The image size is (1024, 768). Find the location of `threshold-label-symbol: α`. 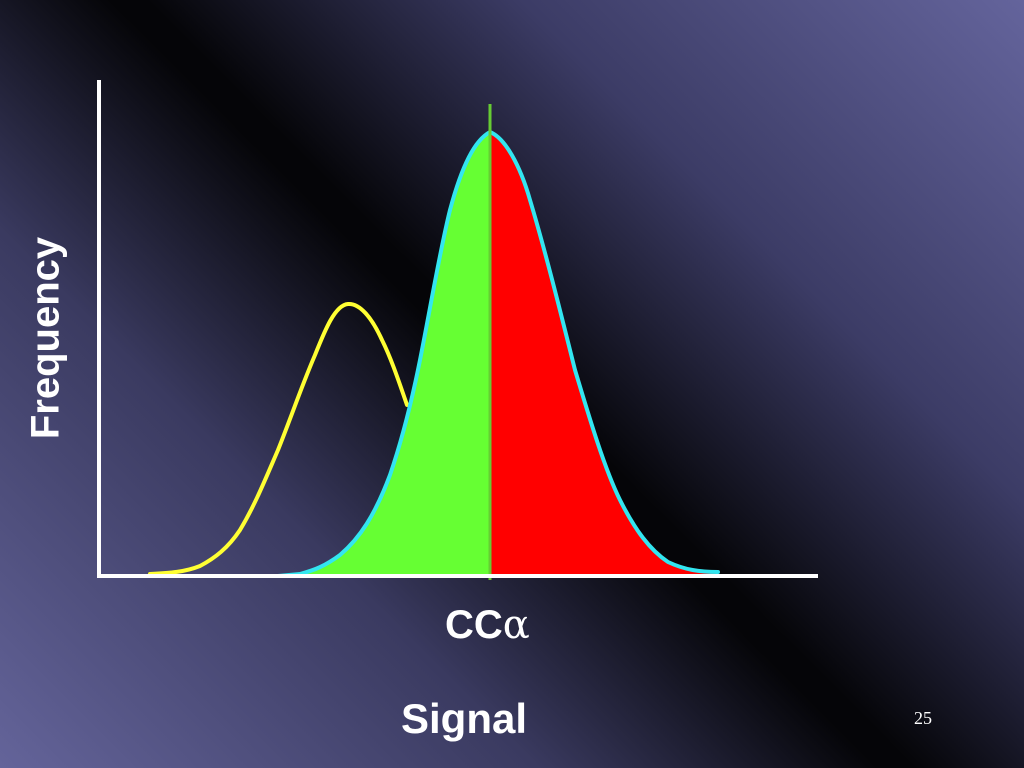

threshold-label-symbol: α is located at coordinates (516, 625).